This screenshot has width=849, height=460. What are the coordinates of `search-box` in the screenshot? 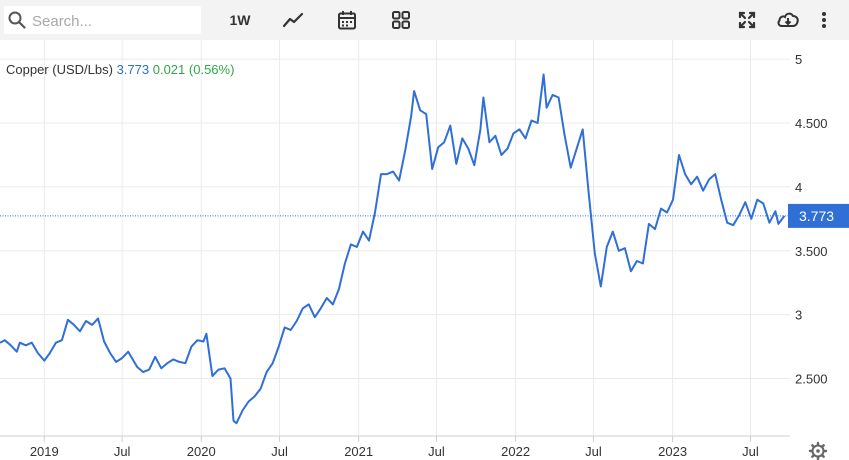 It's located at (102, 20).